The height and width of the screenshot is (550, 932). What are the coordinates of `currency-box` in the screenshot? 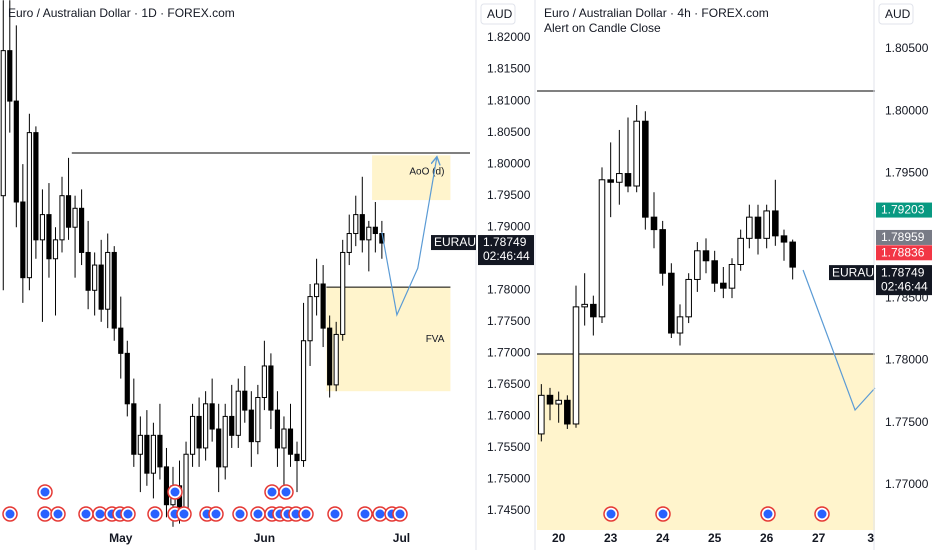 It's located at (896, 14).